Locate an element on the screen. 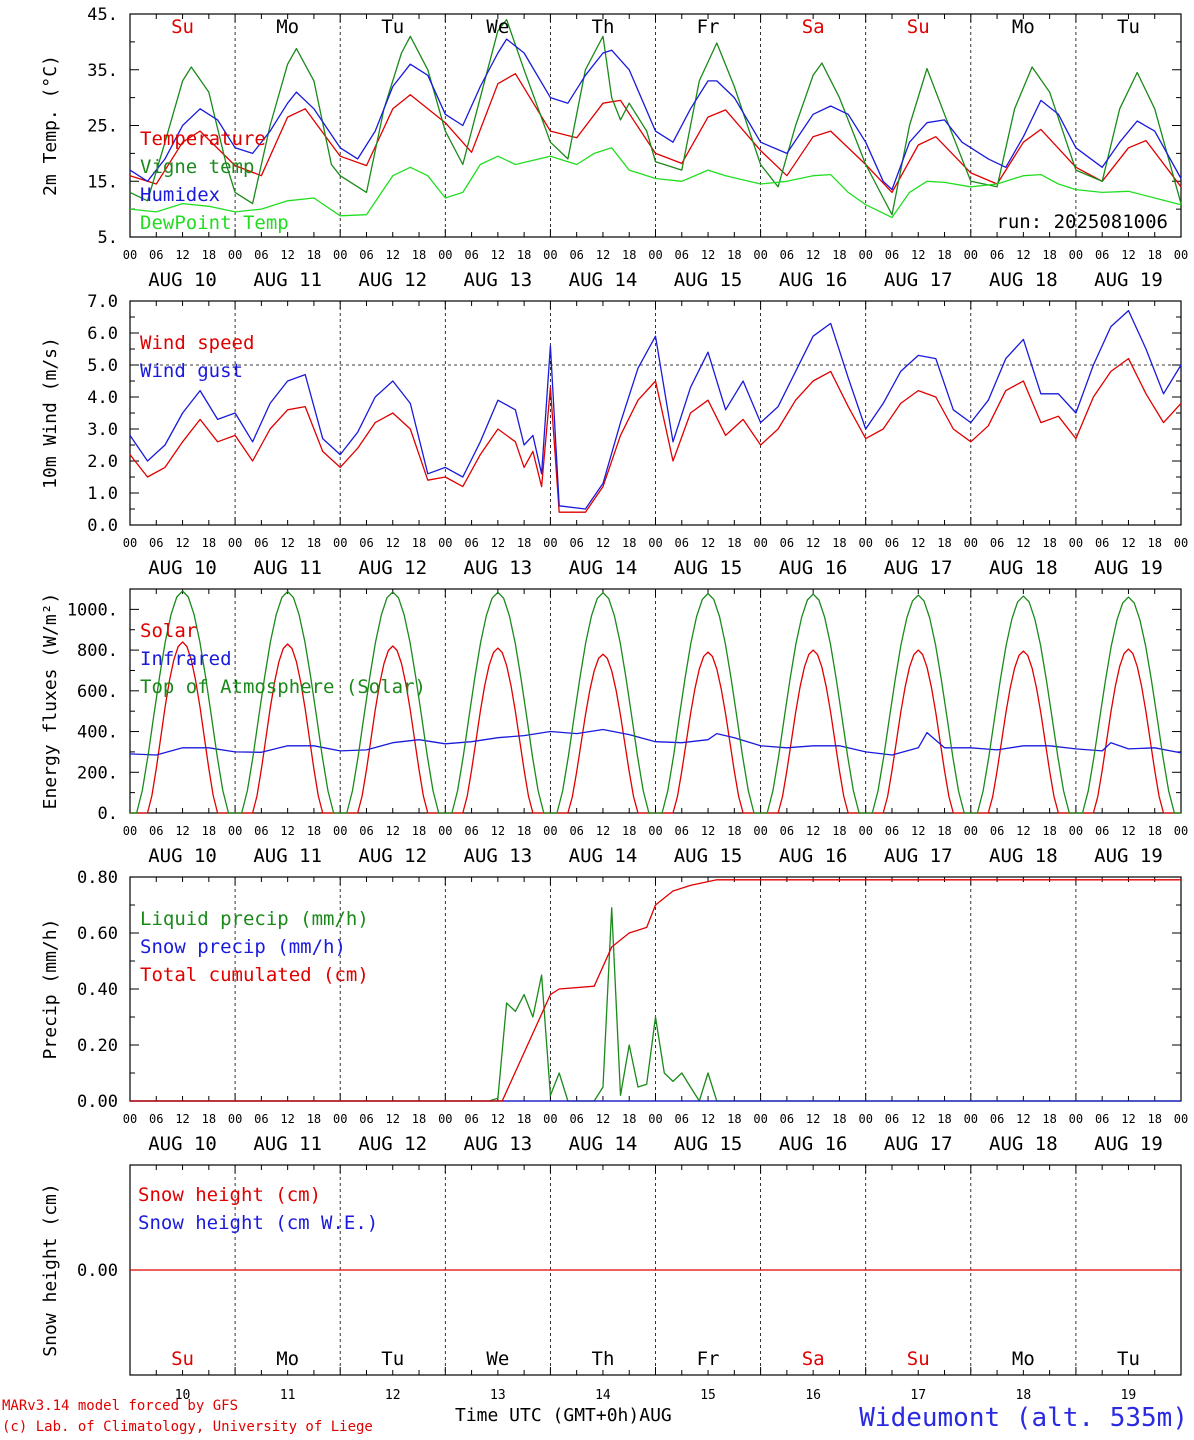 This screenshot has width=1194, height=1440. legend-entry: Snow height (cm) is located at coordinates (229, 1195).